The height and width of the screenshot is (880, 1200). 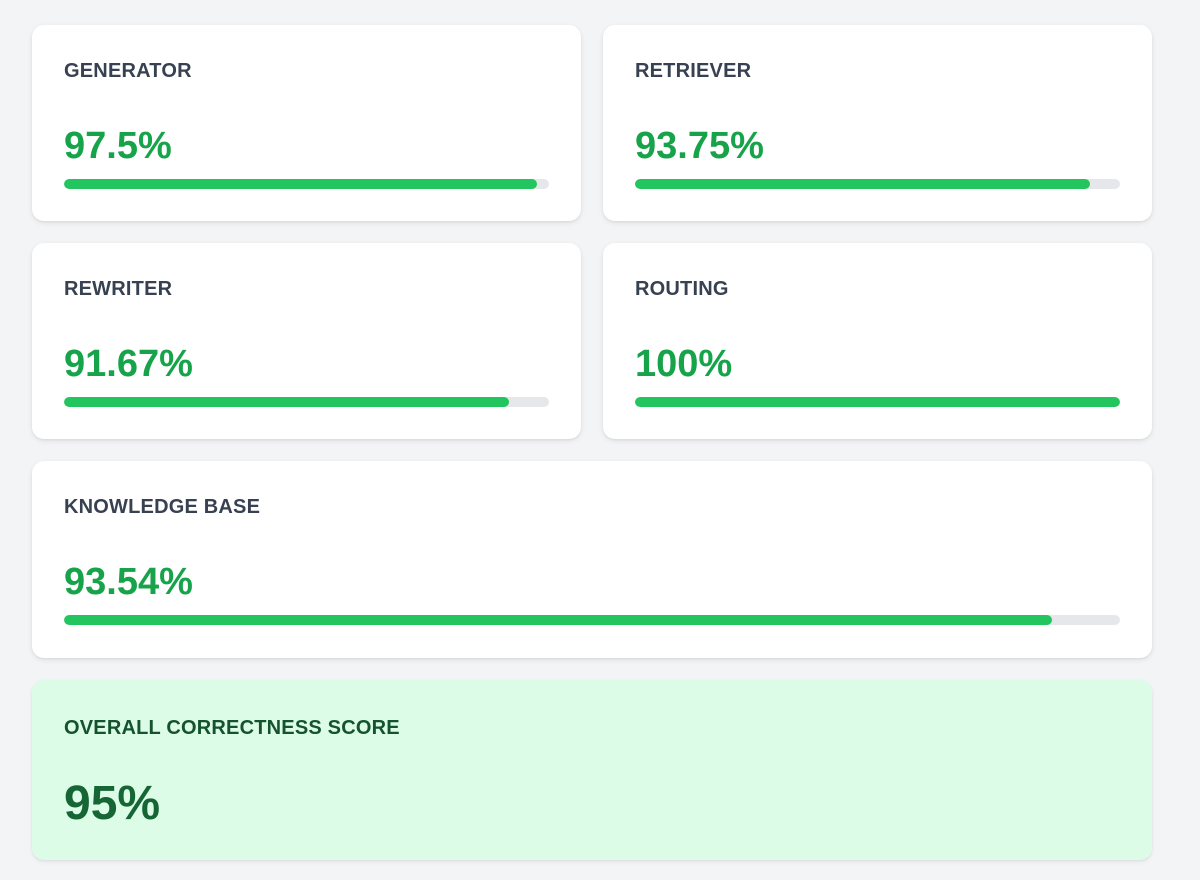 What do you see at coordinates (118, 146) in the screenshot?
I see `metric-value: 97.5%` at bounding box center [118, 146].